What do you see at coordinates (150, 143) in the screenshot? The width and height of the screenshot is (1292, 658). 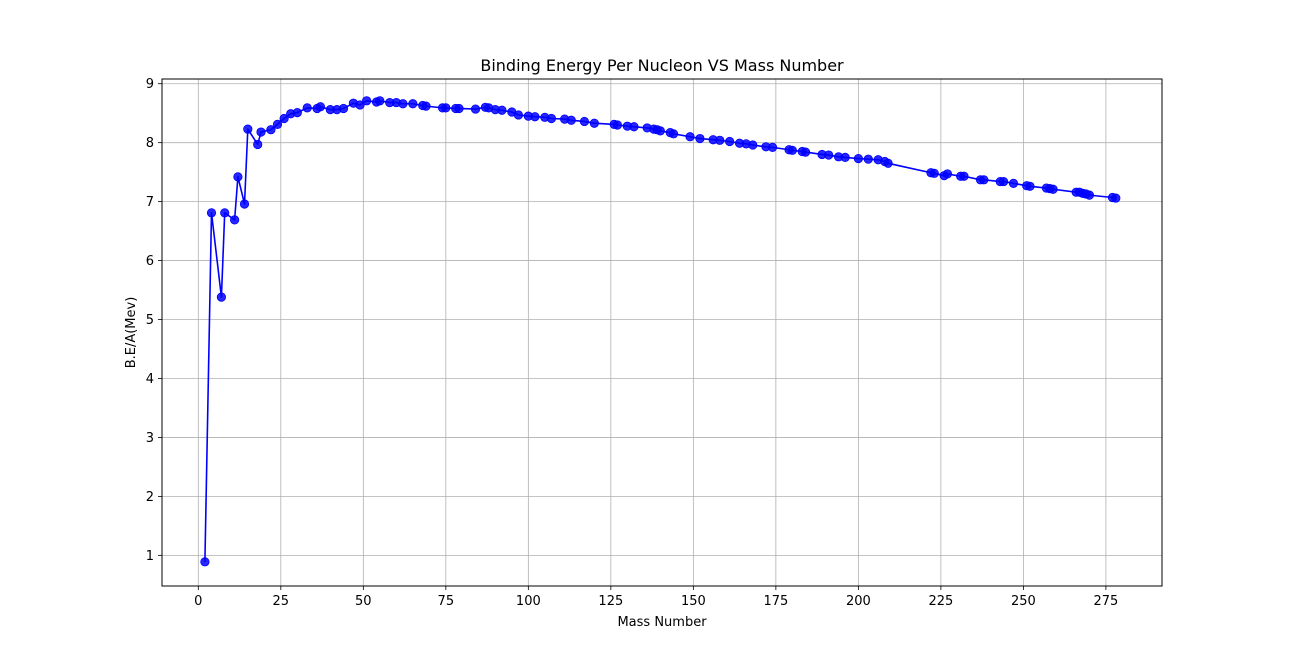 I see `y-tick-label: 8` at bounding box center [150, 143].